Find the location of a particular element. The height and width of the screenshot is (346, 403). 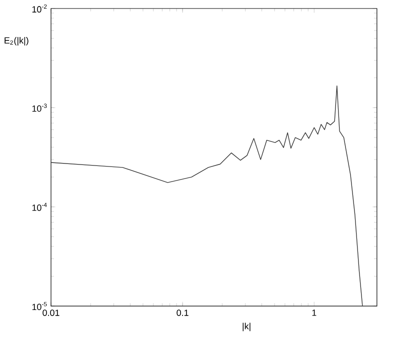

x-tick-label: 0.01 is located at coordinates (51, 313).